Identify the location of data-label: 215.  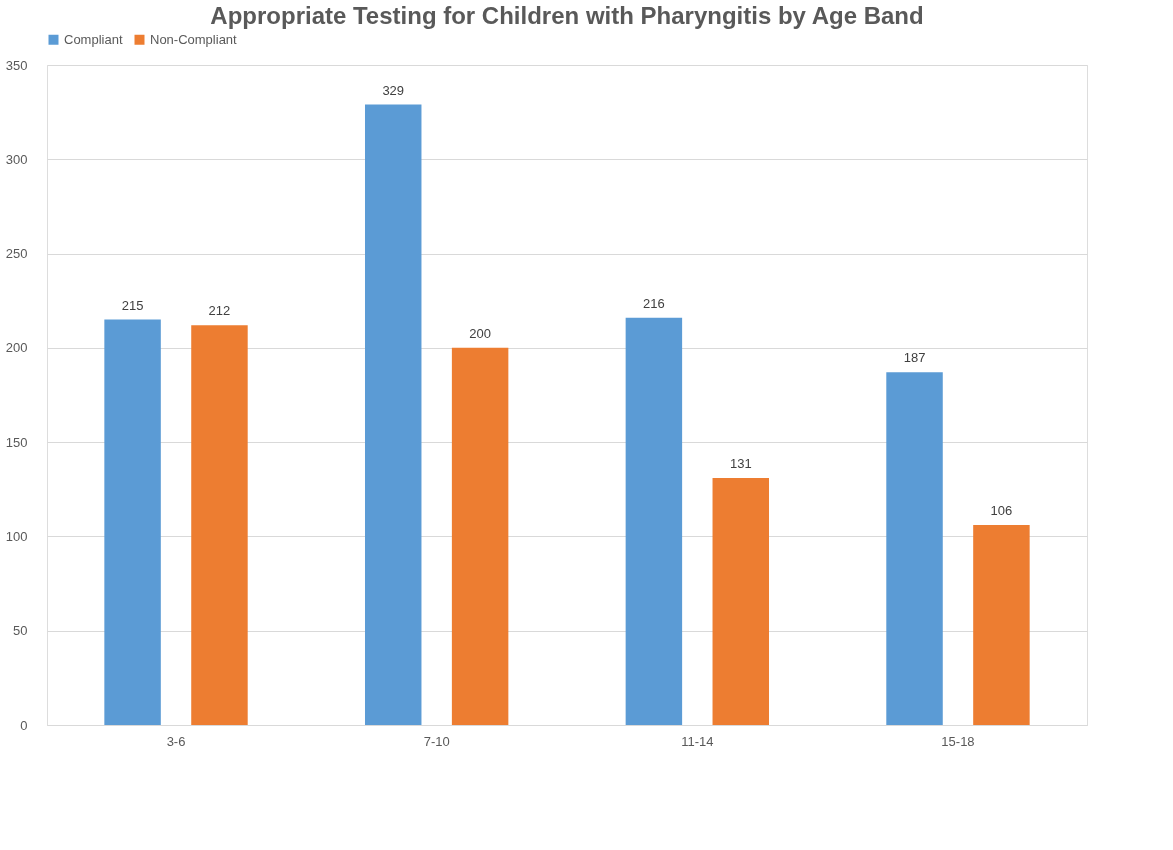
(132, 305).